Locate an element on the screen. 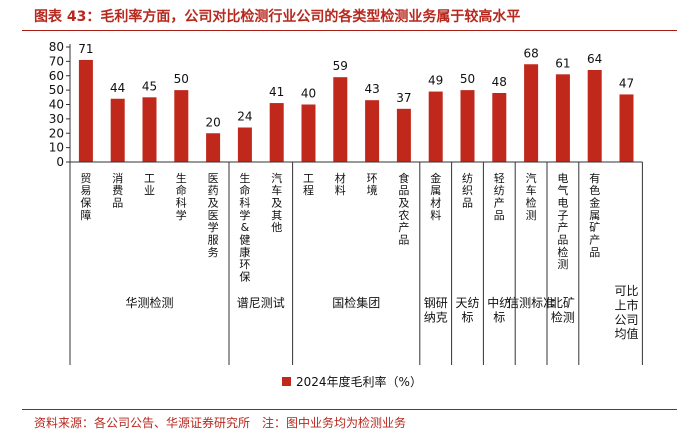  title-rule is located at coordinates (349, 30).